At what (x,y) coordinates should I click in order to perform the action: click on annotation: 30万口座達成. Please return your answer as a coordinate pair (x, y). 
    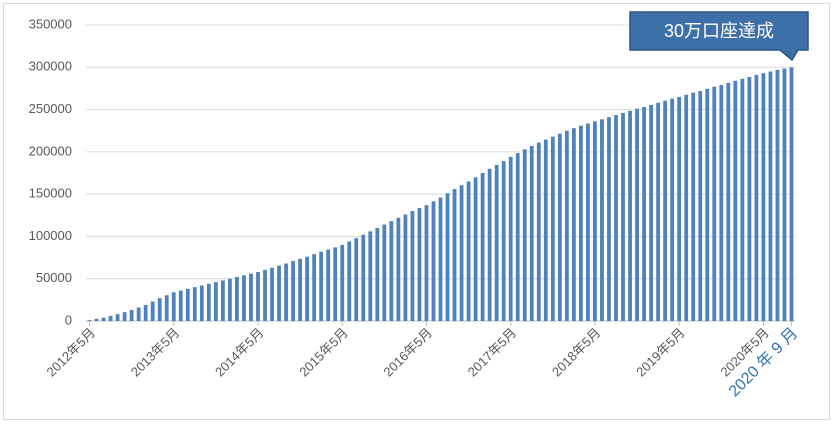
    Looking at the image, I should click on (719, 31).